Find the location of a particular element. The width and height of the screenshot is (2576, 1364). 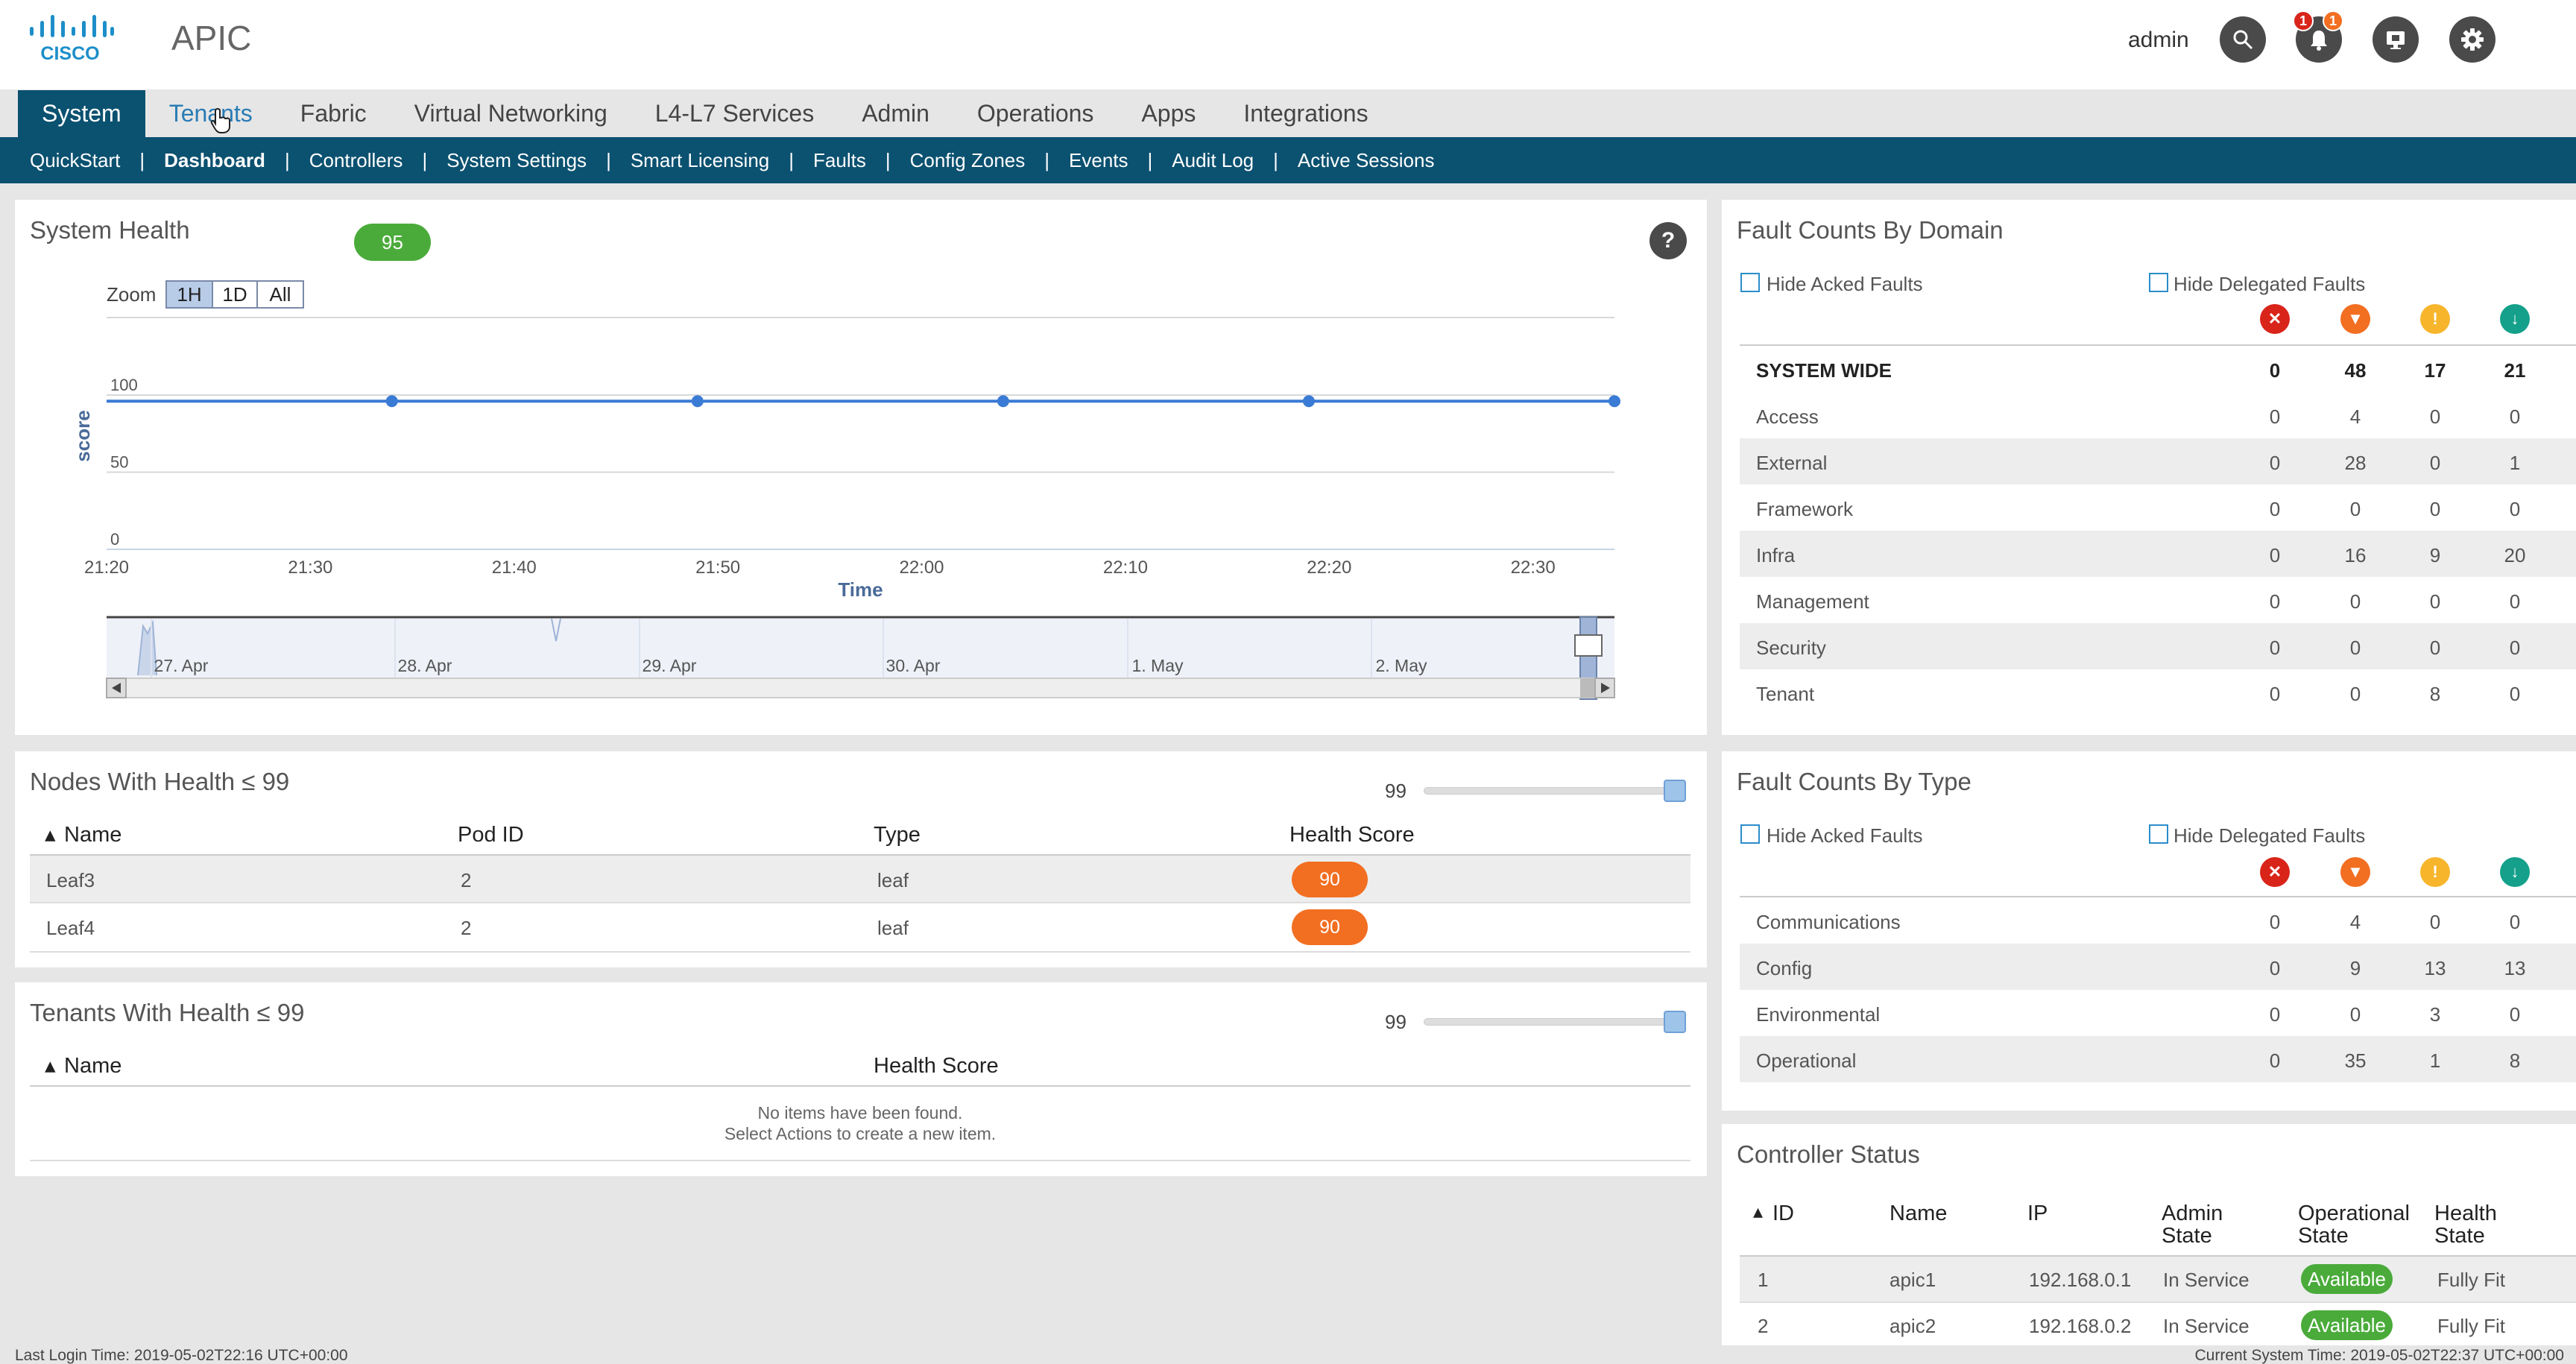

fault-count: 17 is located at coordinates (2435, 370).